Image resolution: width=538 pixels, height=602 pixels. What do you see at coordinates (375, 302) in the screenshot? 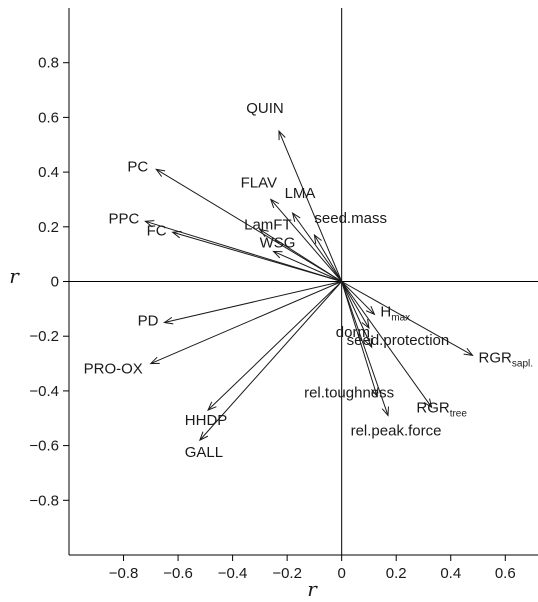
I see `vector-h-max: Hmax` at bounding box center [375, 302].